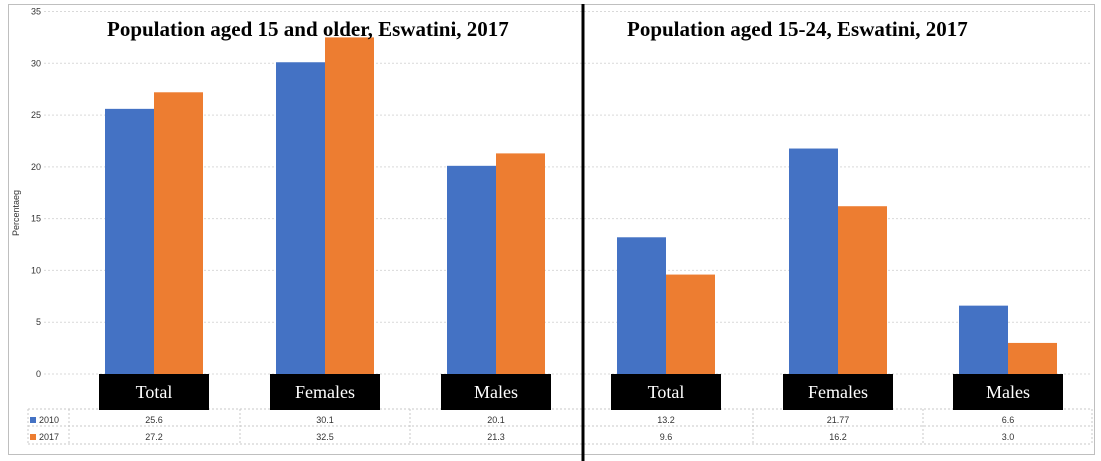 The height and width of the screenshot is (461, 1101). What do you see at coordinates (36, 167) in the screenshot?
I see `y-tick-label: 20` at bounding box center [36, 167].